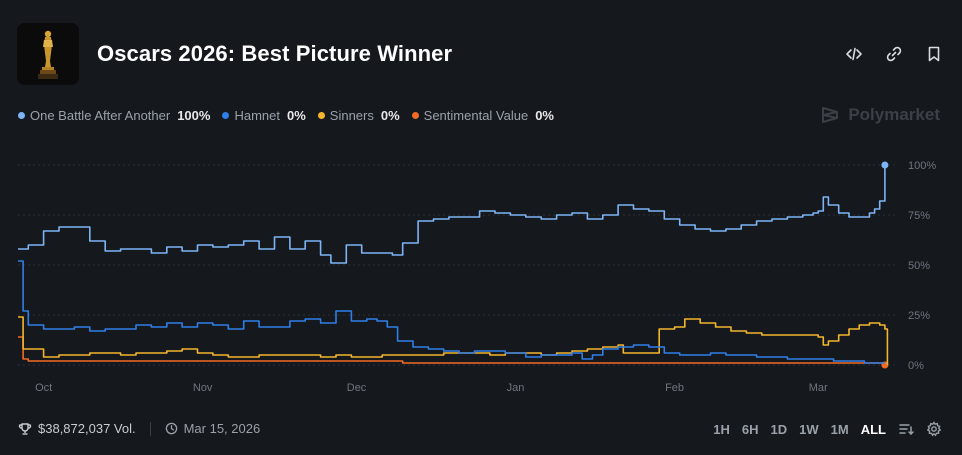  What do you see at coordinates (854, 54) in the screenshot?
I see `embed-code-icon` at bounding box center [854, 54].